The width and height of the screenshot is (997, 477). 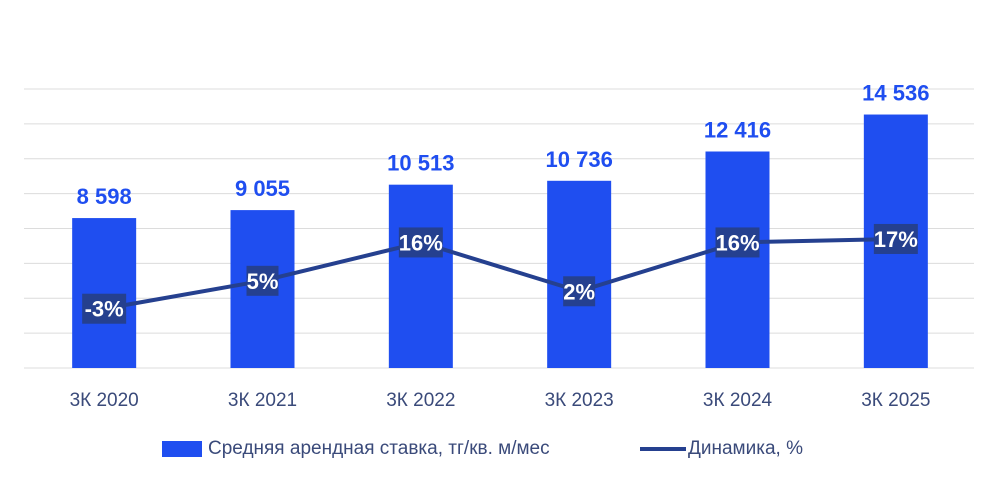 What do you see at coordinates (895, 93) in the screenshot?
I see `bar-value-label: 14 536` at bounding box center [895, 93].